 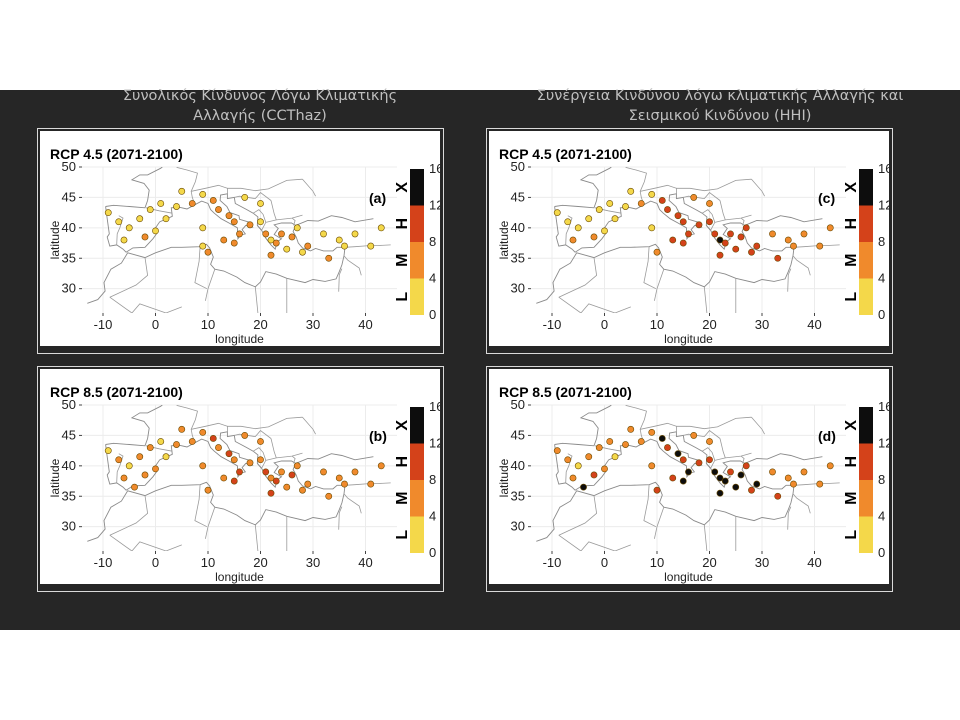 I want to click on x-tick-label: 40, so click(x=365, y=562).